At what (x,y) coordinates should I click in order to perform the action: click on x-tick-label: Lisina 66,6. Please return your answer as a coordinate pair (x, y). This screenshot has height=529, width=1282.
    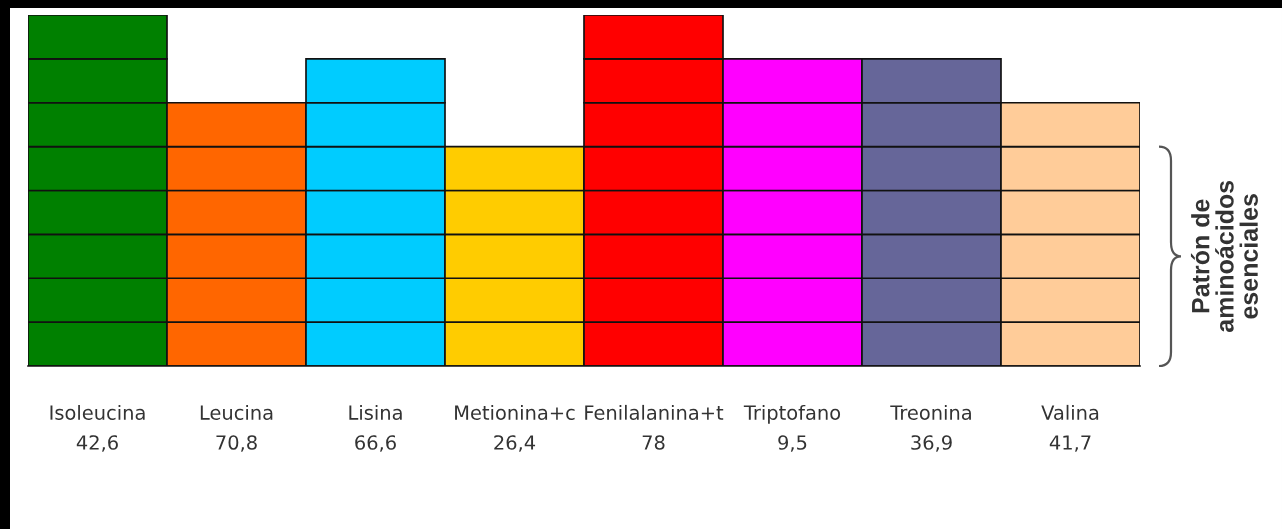
    Looking at the image, I should click on (375, 428).